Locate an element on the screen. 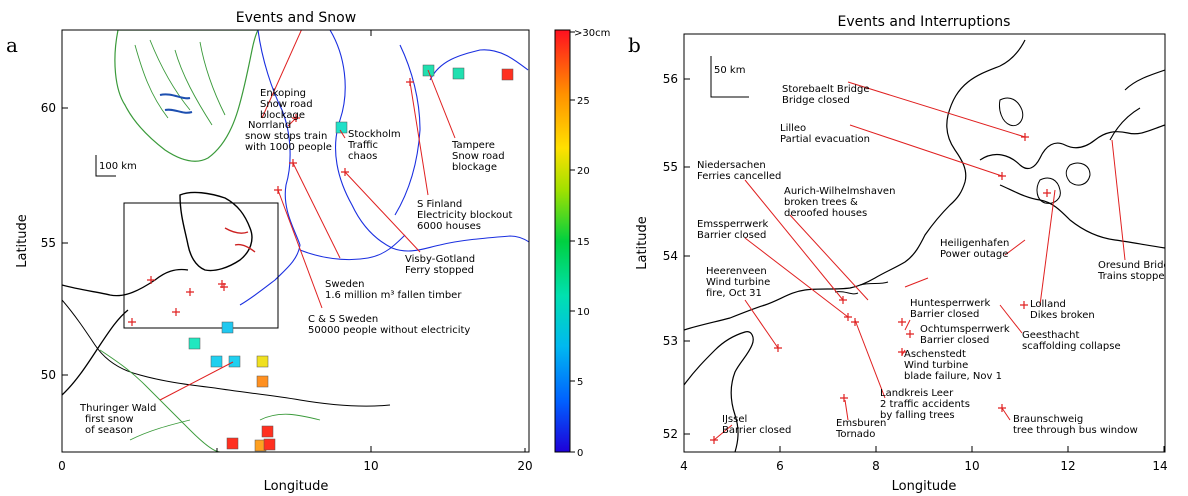  svg-text: 100 km is located at coordinates (118, 166).